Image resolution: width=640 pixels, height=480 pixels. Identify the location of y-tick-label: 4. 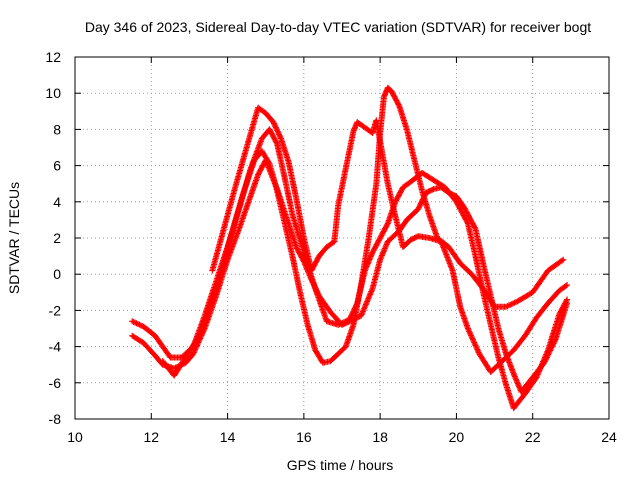
(57, 202).